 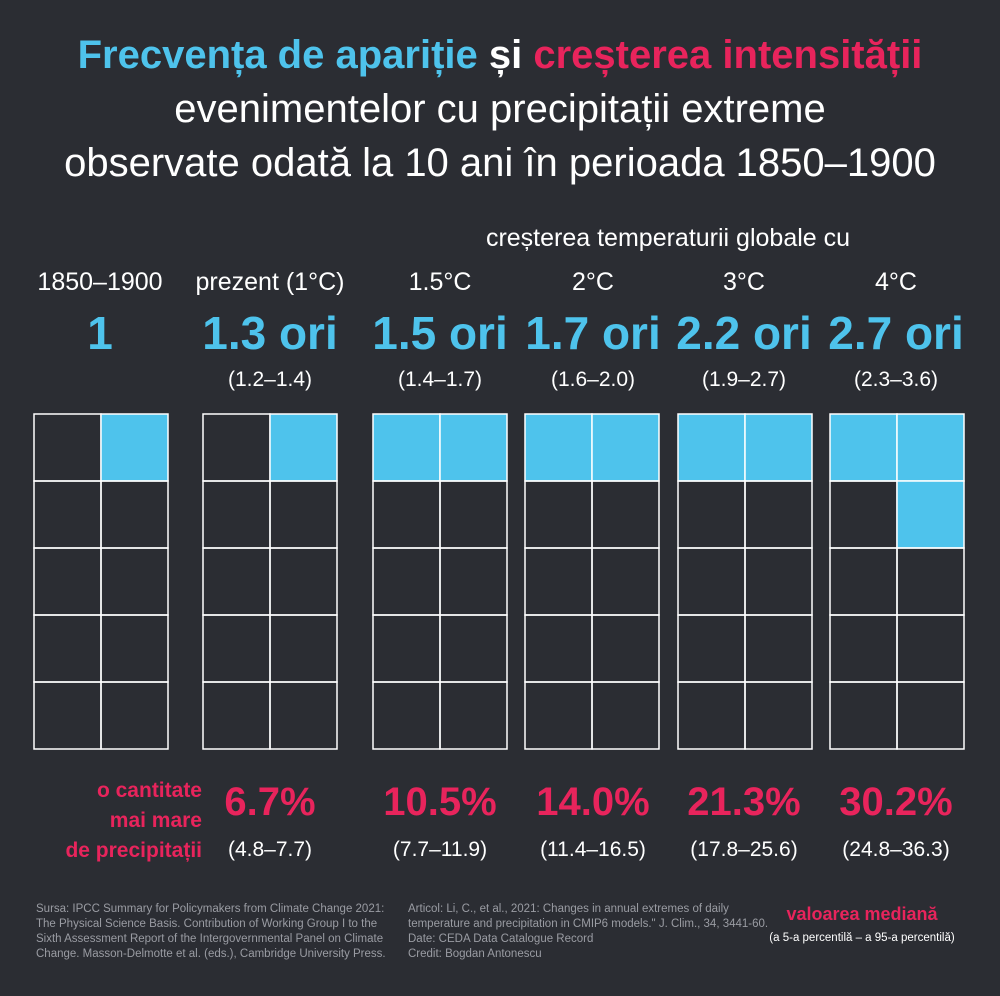 I want to click on scenario-label: 1.5°C, so click(x=440, y=282).